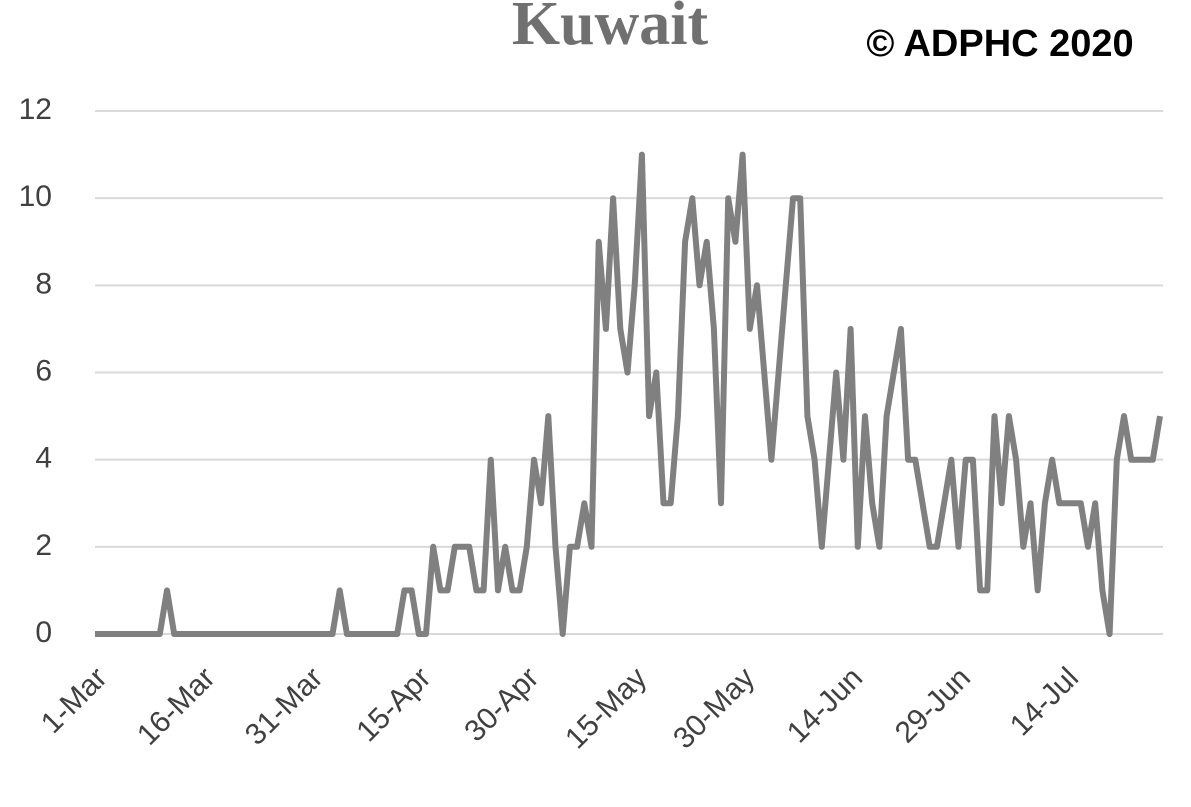  I want to click on y-tick-label: 0, so click(43, 632).